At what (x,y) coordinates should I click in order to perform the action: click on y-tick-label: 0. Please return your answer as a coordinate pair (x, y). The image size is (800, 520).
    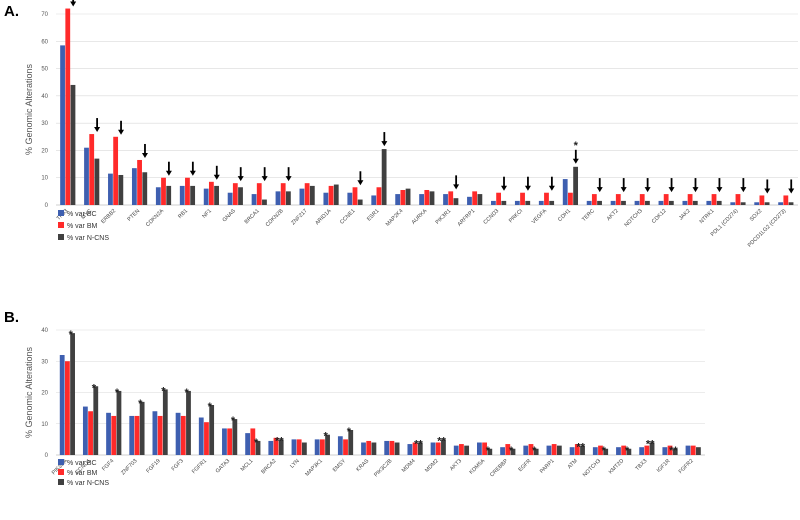
    Looking at the image, I should click on (47, 456).